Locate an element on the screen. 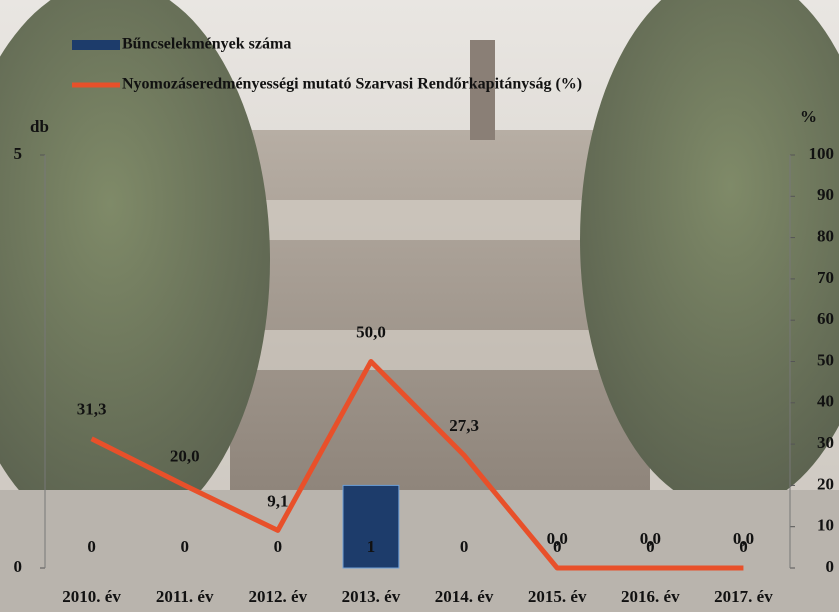 This screenshot has height=612, width=839. bar-value-label: 1 is located at coordinates (371, 546).